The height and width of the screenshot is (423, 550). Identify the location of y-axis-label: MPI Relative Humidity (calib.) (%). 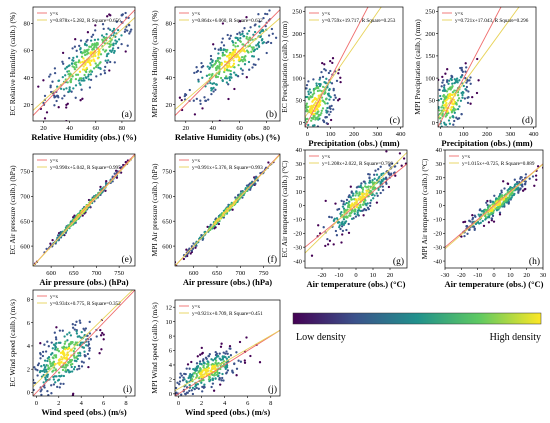
(154, 64).